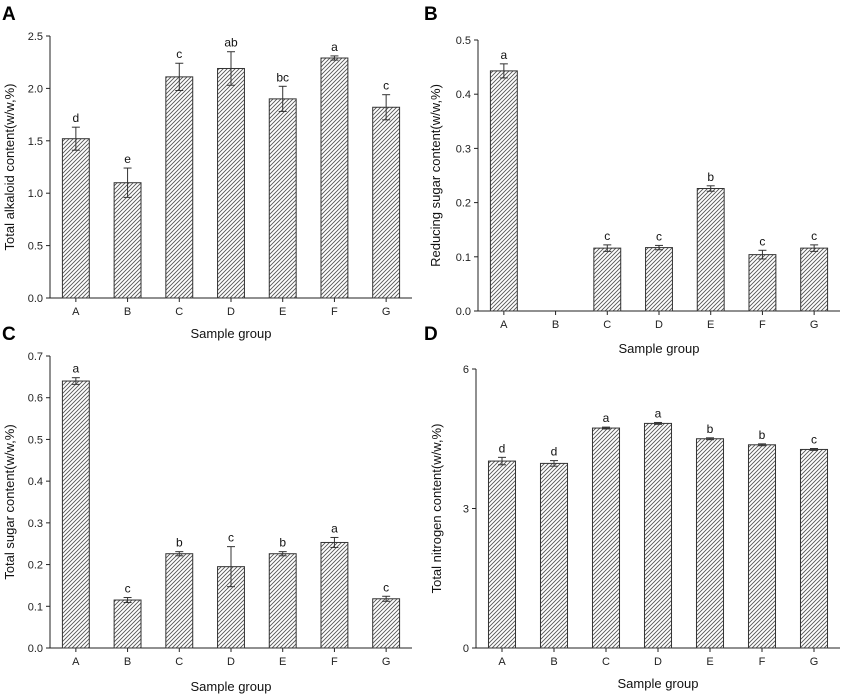 Image resolution: width=858 pixels, height=697 pixels. I want to click on significance-label: ab, so click(231, 43).